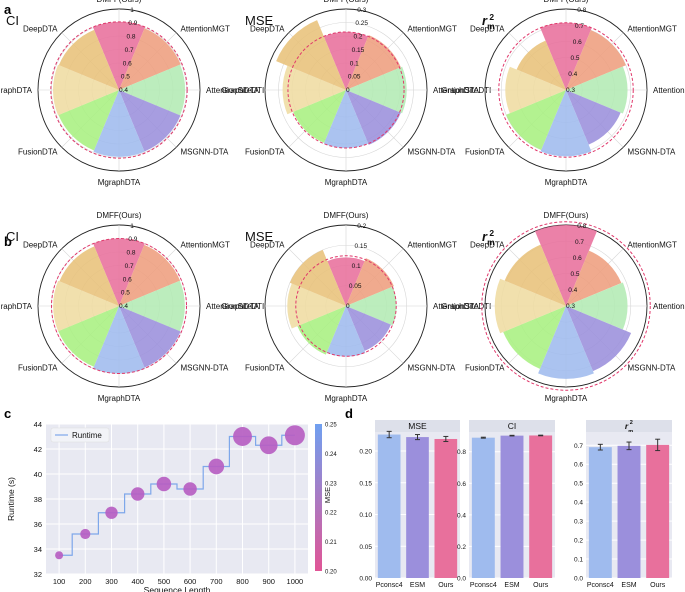 Image resolution: width=685 pixels, height=592 pixels. What do you see at coordinates (575, 58) in the screenshot?
I see `radial-tick-label: 0.5` at bounding box center [575, 58].